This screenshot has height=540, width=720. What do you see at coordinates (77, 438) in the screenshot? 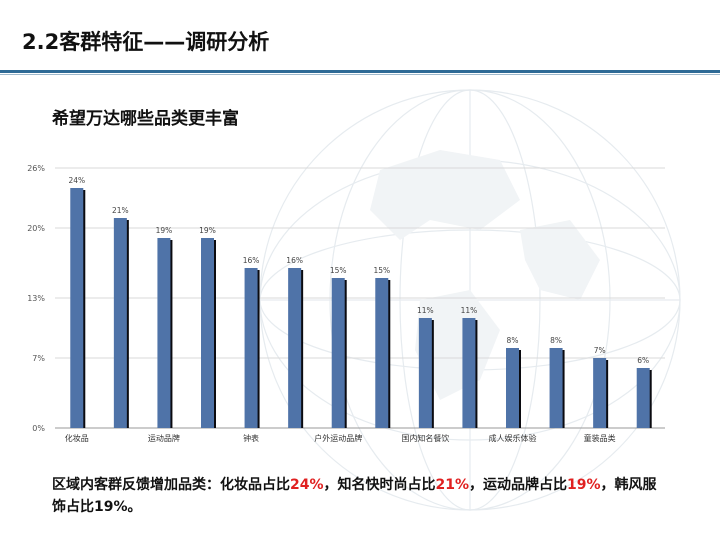
I see `x-tick-label: 化妆品` at bounding box center [77, 438].